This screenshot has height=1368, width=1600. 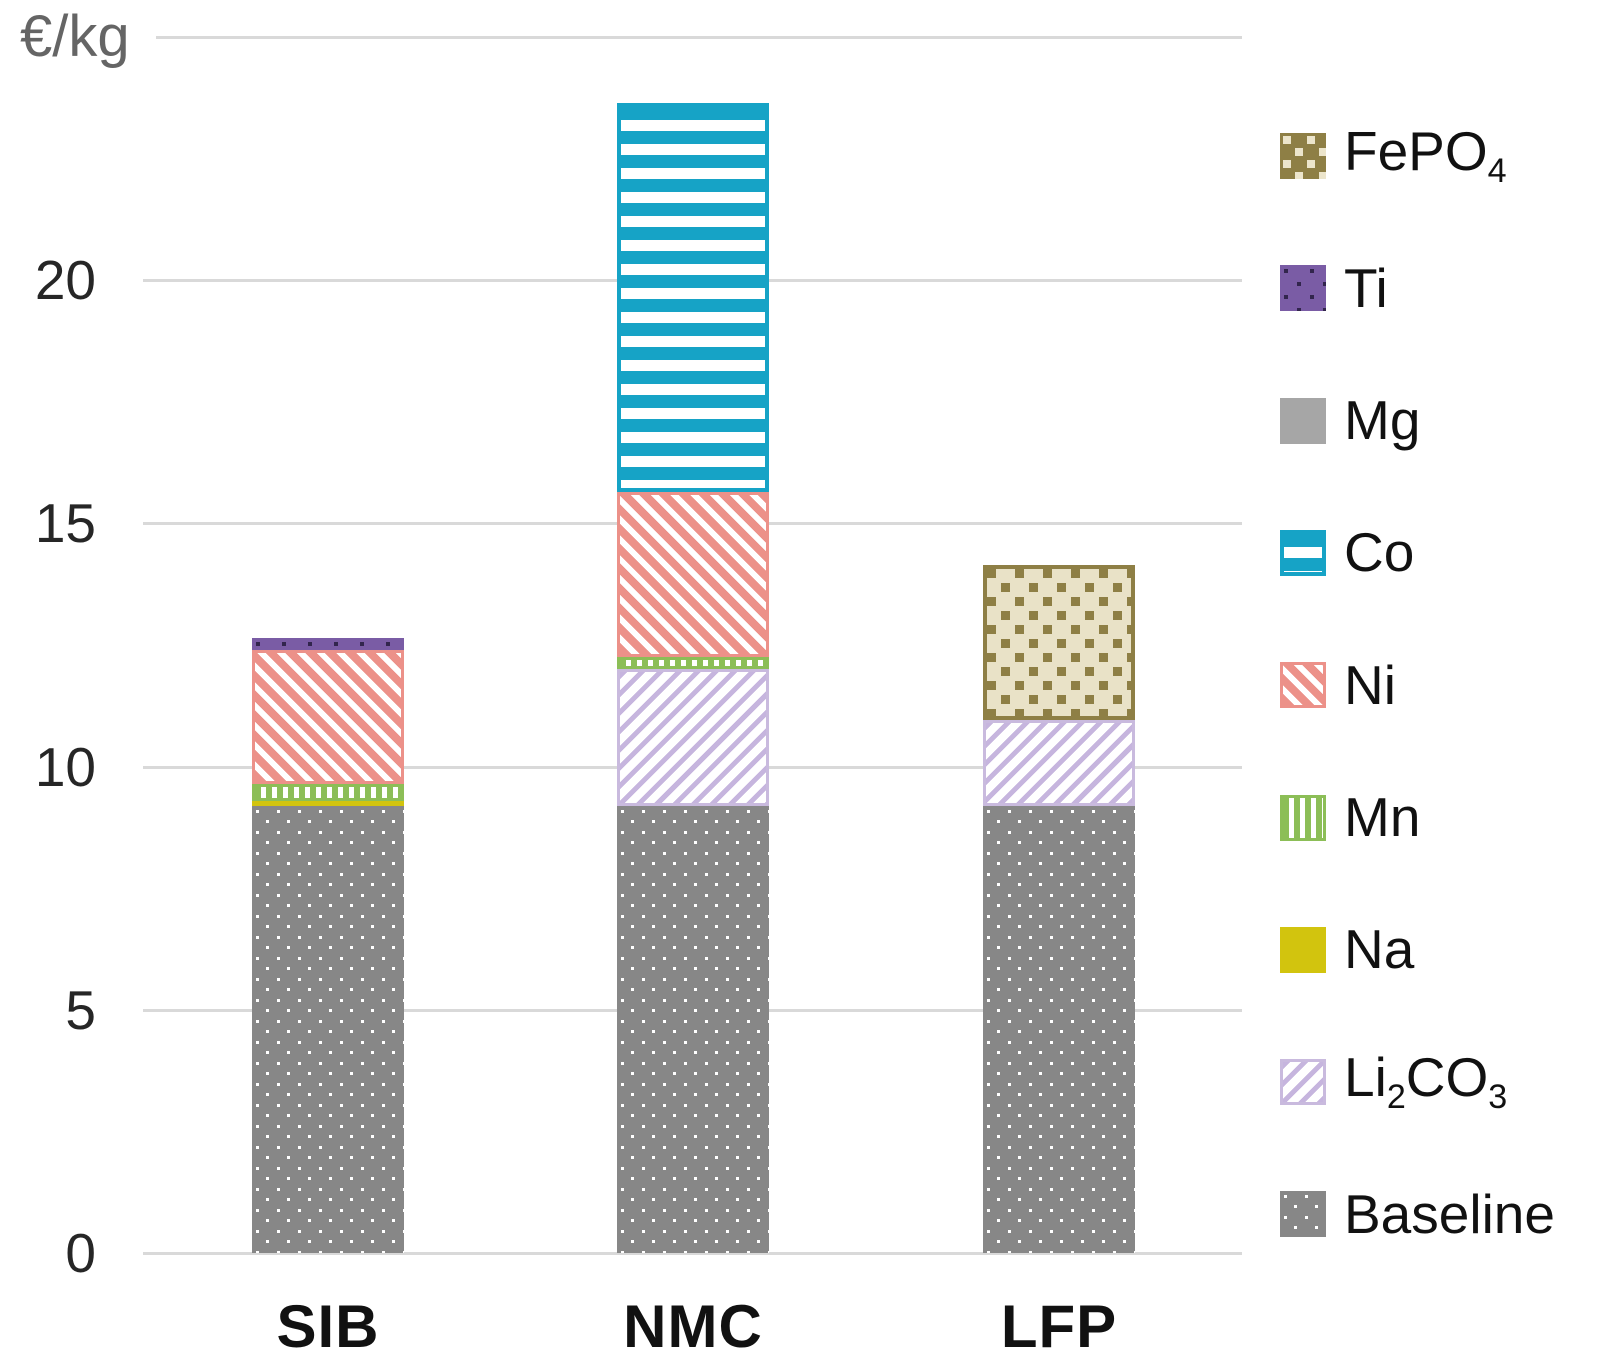 What do you see at coordinates (1303, 156) in the screenshot?
I see `legend-swatch-fepo4-icon` at bounding box center [1303, 156].